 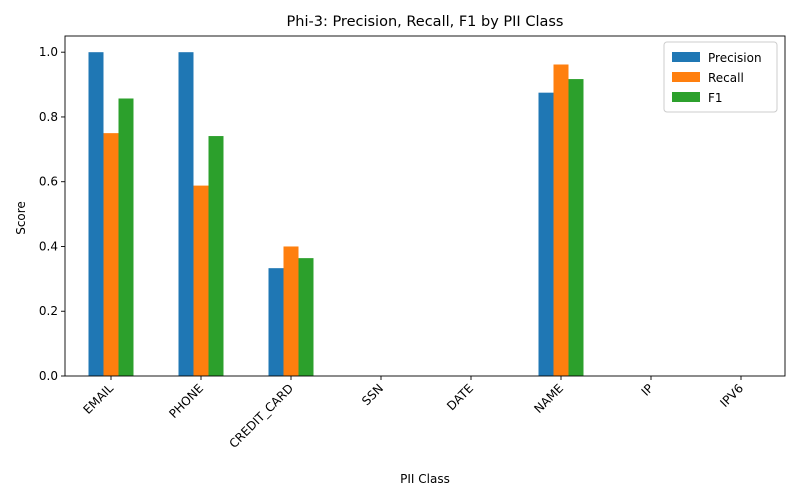 I want to click on bar-f1-email, so click(x=126, y=237).